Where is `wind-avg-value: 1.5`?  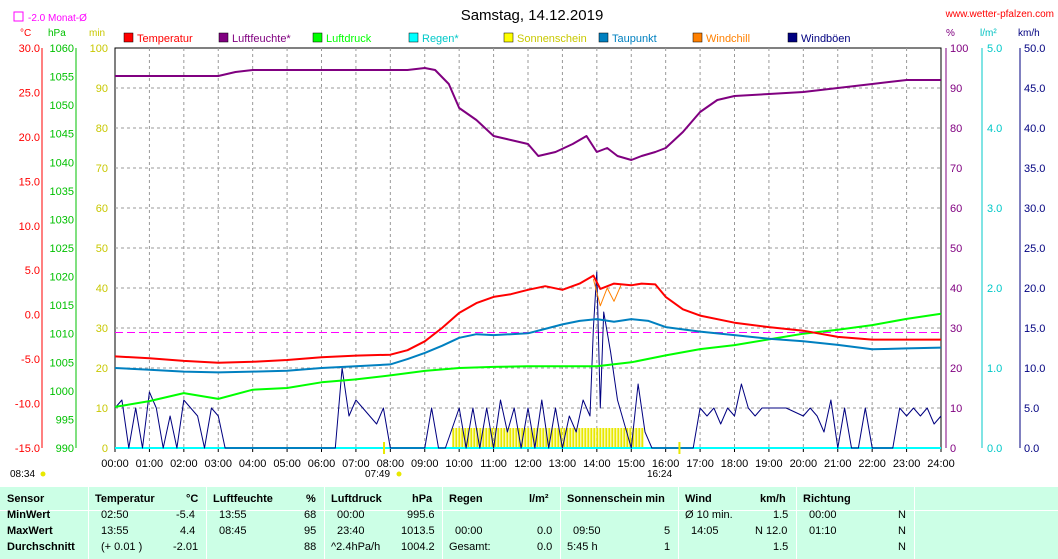
wind-avg-value: 1.5 is located at coordinates (781, 515).